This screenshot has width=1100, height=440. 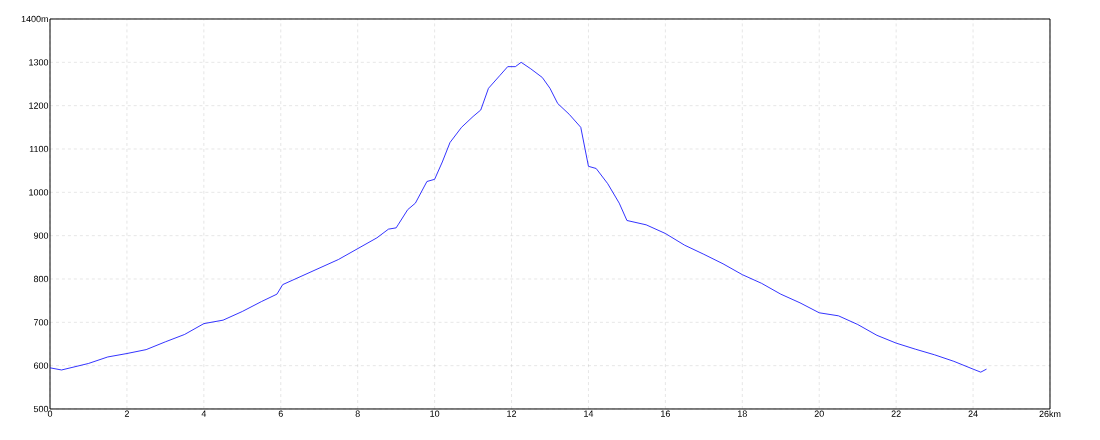 What do you see at coordinates (357, 413) in the screenshot?
I see `x-tick-label: 8` at bounding box center [357, 413].